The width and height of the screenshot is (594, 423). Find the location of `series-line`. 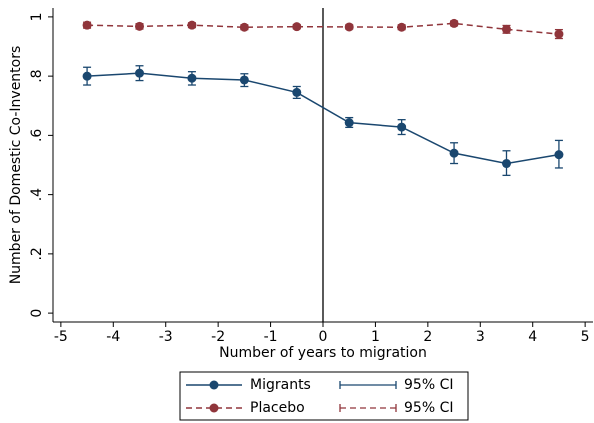

series-line is located at coordinates (323, 28).